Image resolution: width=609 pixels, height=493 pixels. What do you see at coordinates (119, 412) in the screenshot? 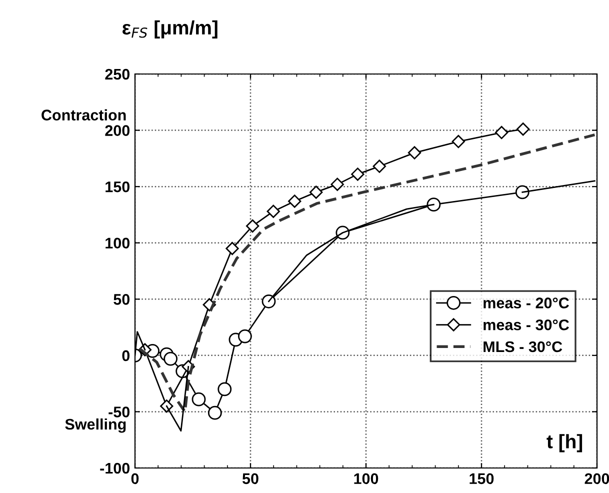
I see `y-tick-label: -50` at bounding box center [119, 412].